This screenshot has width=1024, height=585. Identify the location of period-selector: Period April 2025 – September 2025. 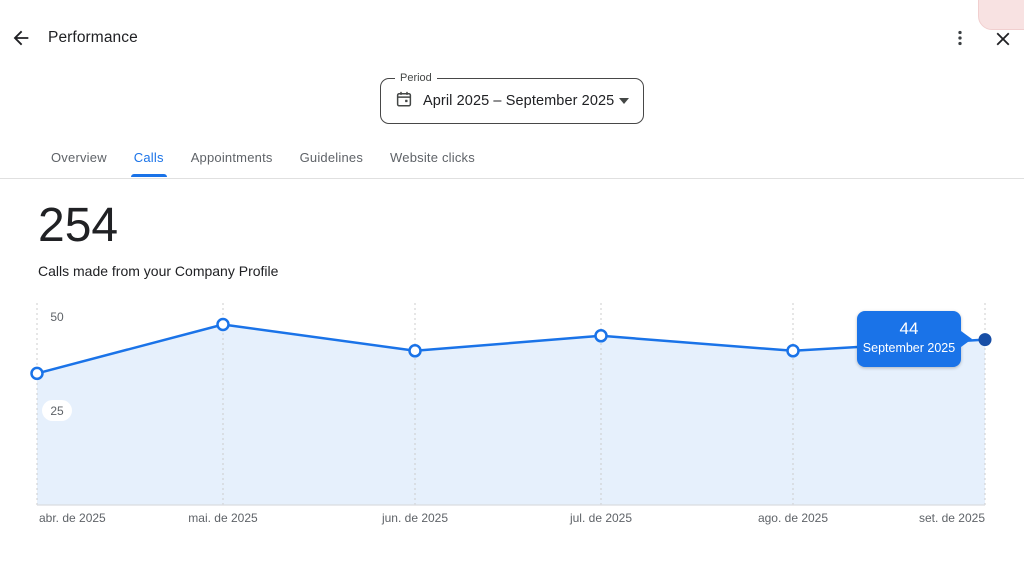
(512, 97).